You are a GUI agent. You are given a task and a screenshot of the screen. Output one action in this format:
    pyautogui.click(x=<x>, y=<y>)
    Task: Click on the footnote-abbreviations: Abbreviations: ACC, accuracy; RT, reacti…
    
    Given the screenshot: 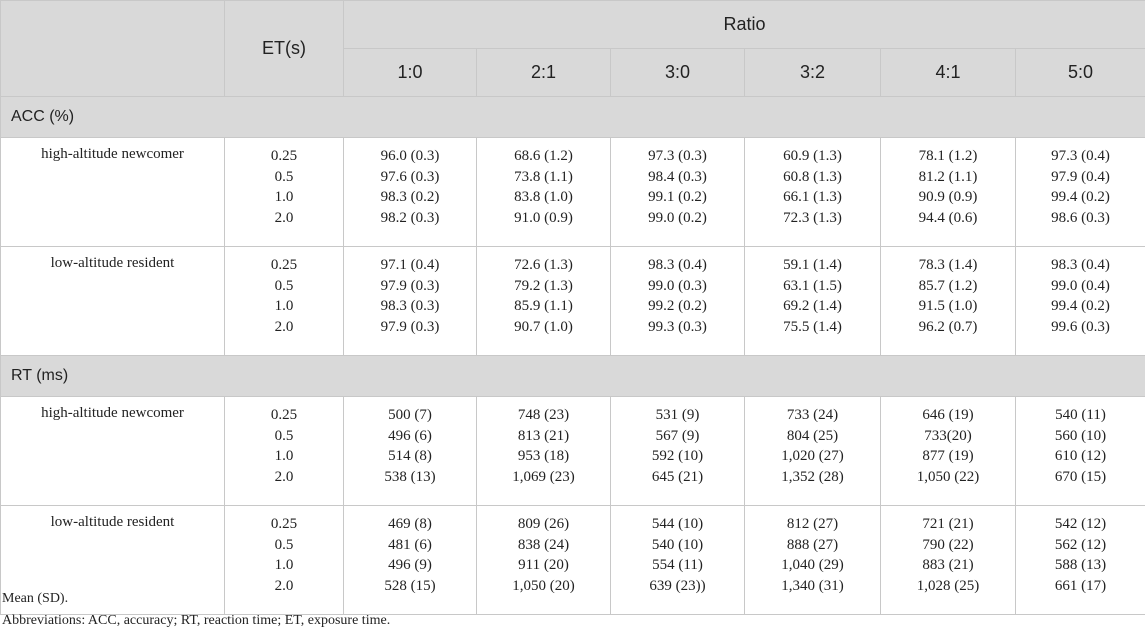 What is the action you would take?
    pyautogui.click(x=196, y=621)
    